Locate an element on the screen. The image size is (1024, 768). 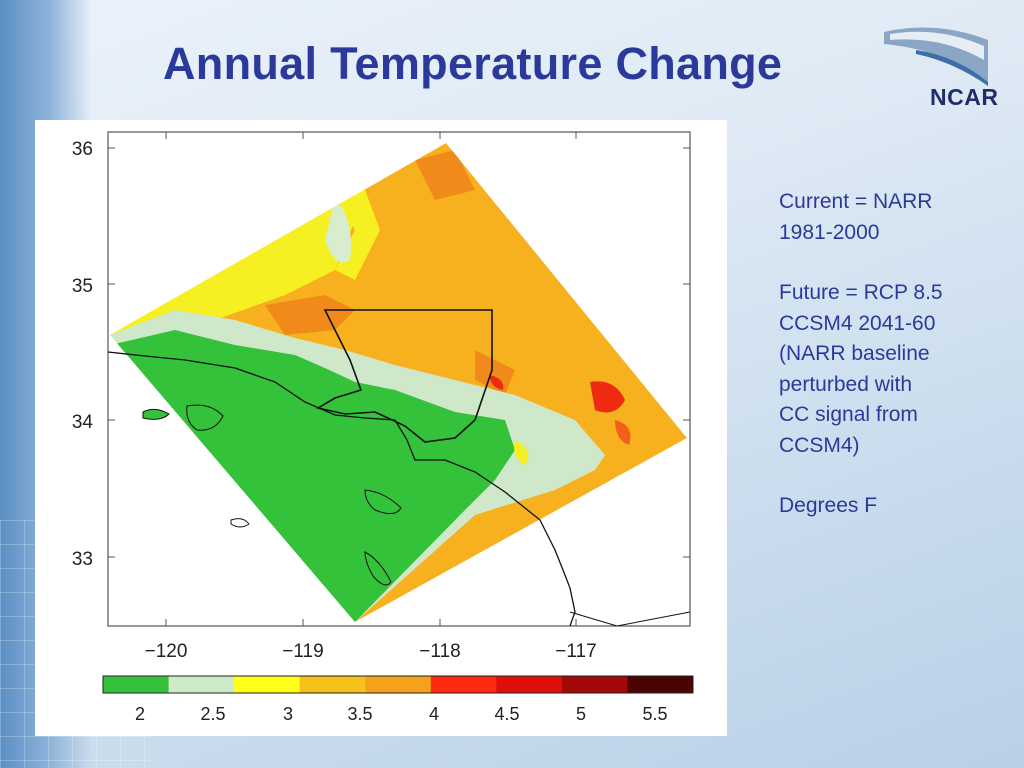
note-future-line: (NARR baseline is located at coordinates (854, 353).